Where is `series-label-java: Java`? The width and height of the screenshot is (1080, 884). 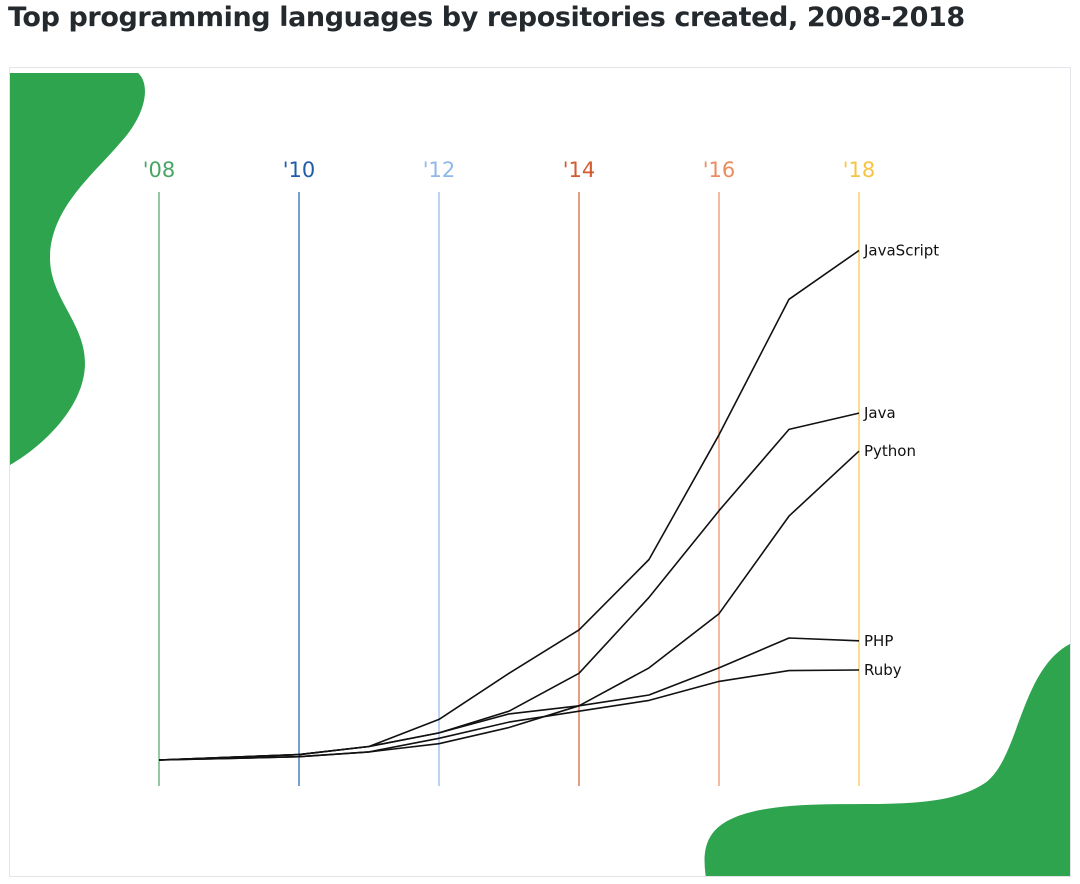 series-label-java: Java is located at coordinates (879, 413).